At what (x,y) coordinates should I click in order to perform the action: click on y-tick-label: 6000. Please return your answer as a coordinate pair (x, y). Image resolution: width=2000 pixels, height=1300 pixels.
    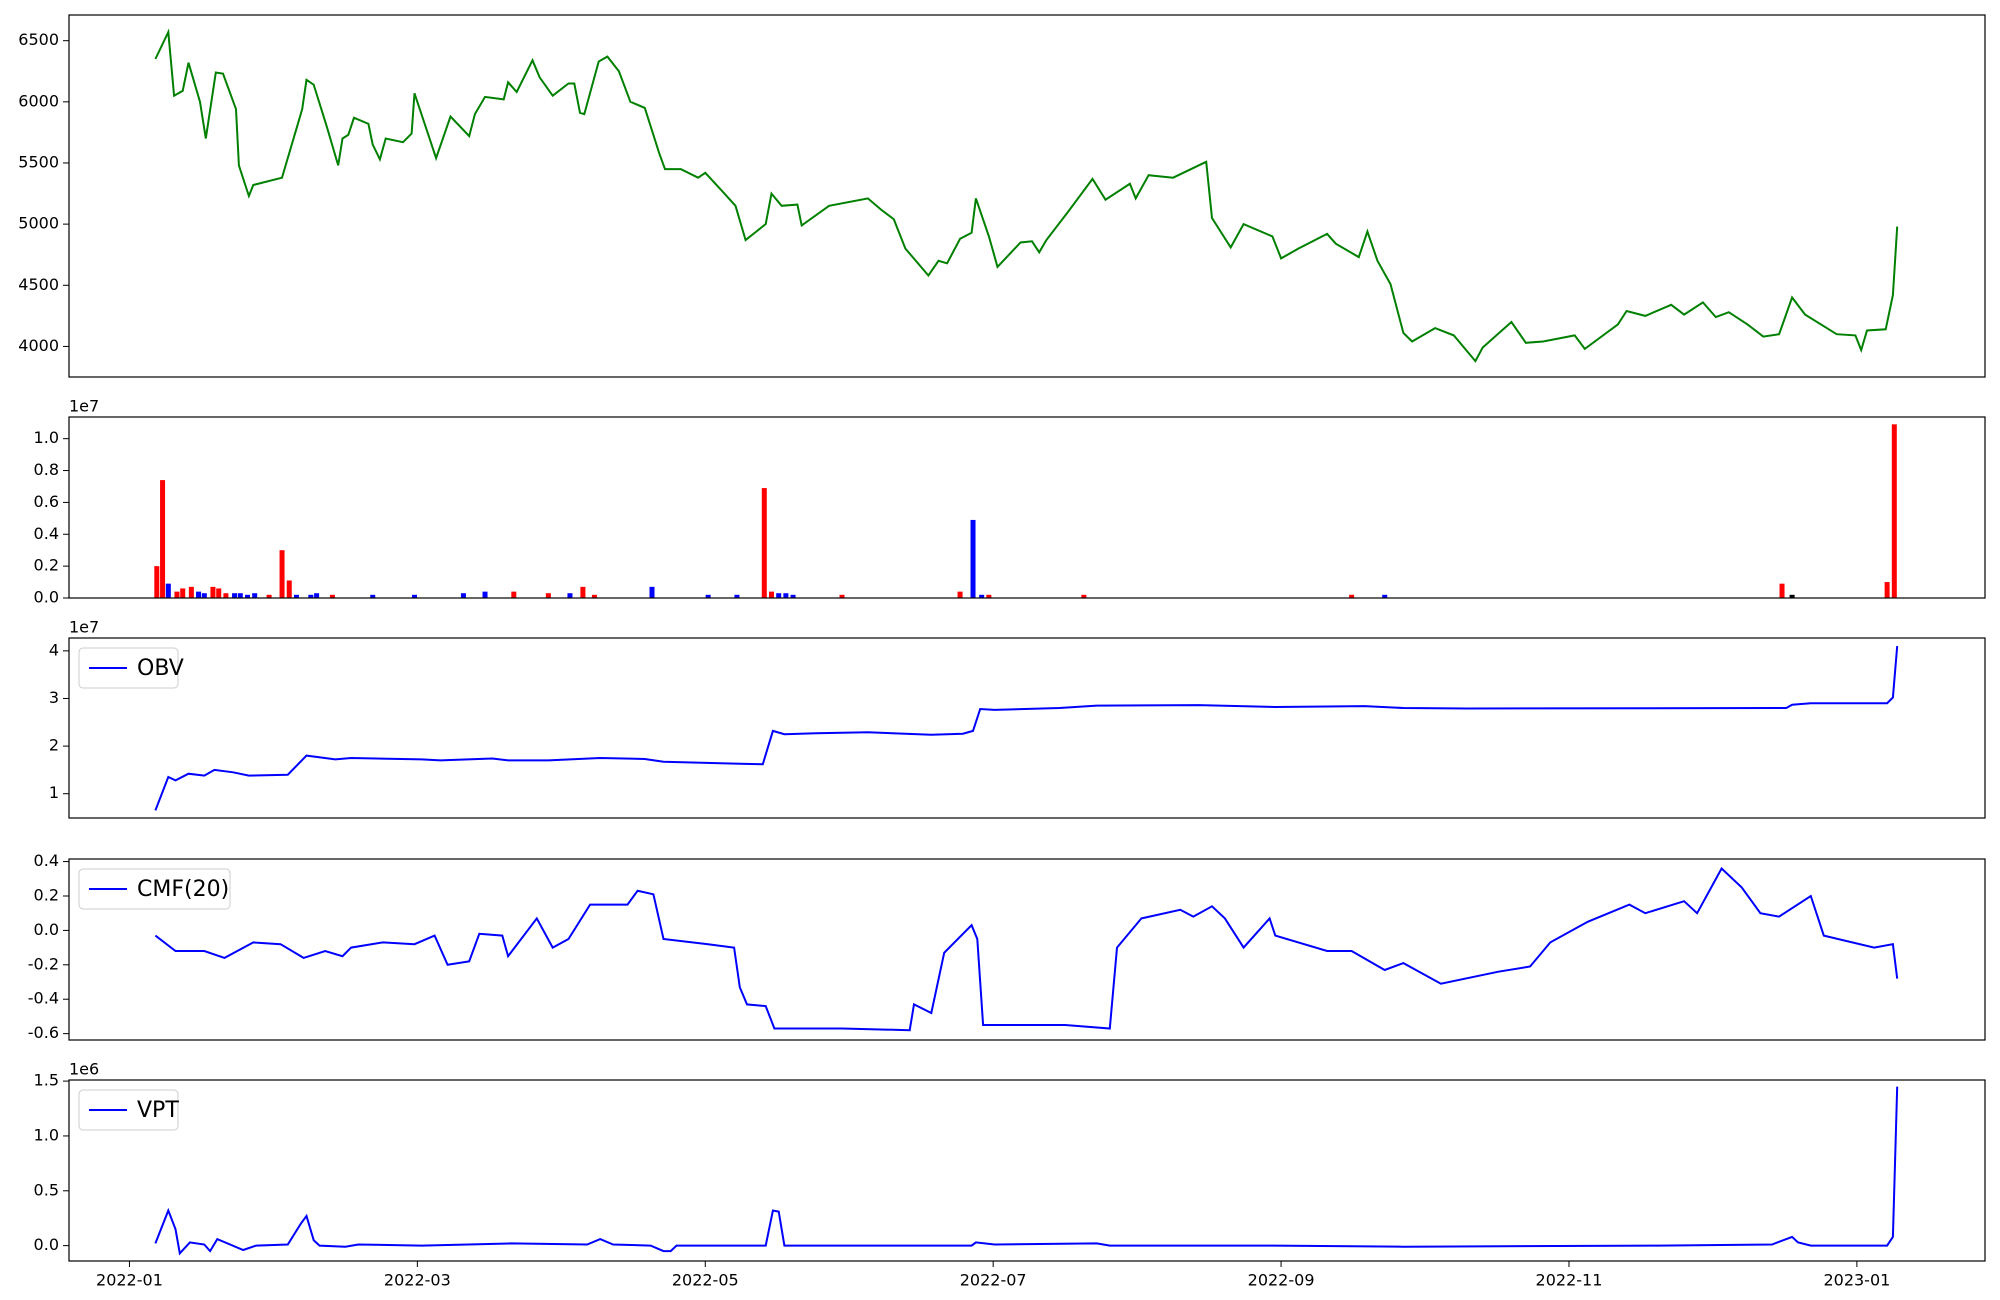
    Looking at the image, I should click on (38, 100).